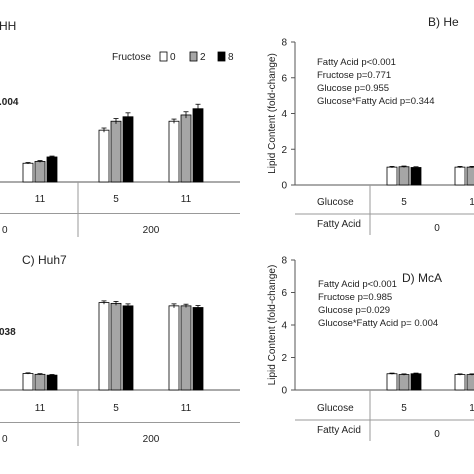 This screenshot has width=474, height=474. What do you see at coordinates (116, 346) in the screenshot?
I see `panel-c-bar-2-cat1` at bounding box center [116, 346].